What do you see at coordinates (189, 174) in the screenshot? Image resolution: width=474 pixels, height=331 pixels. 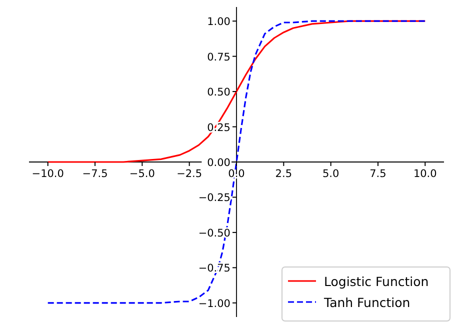 I see `x-tick-label: −2.5` at bounding box center [189, 174].